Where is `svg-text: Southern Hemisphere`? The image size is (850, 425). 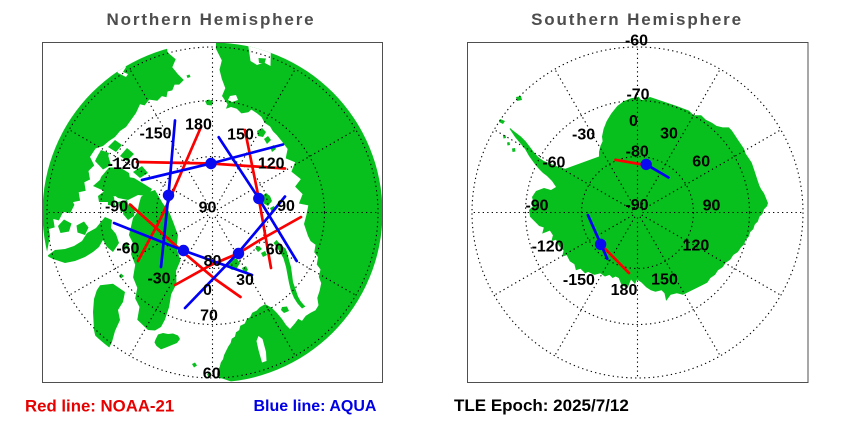 svg-text: Southern Hemisphere is located at coordinates (637, 19).